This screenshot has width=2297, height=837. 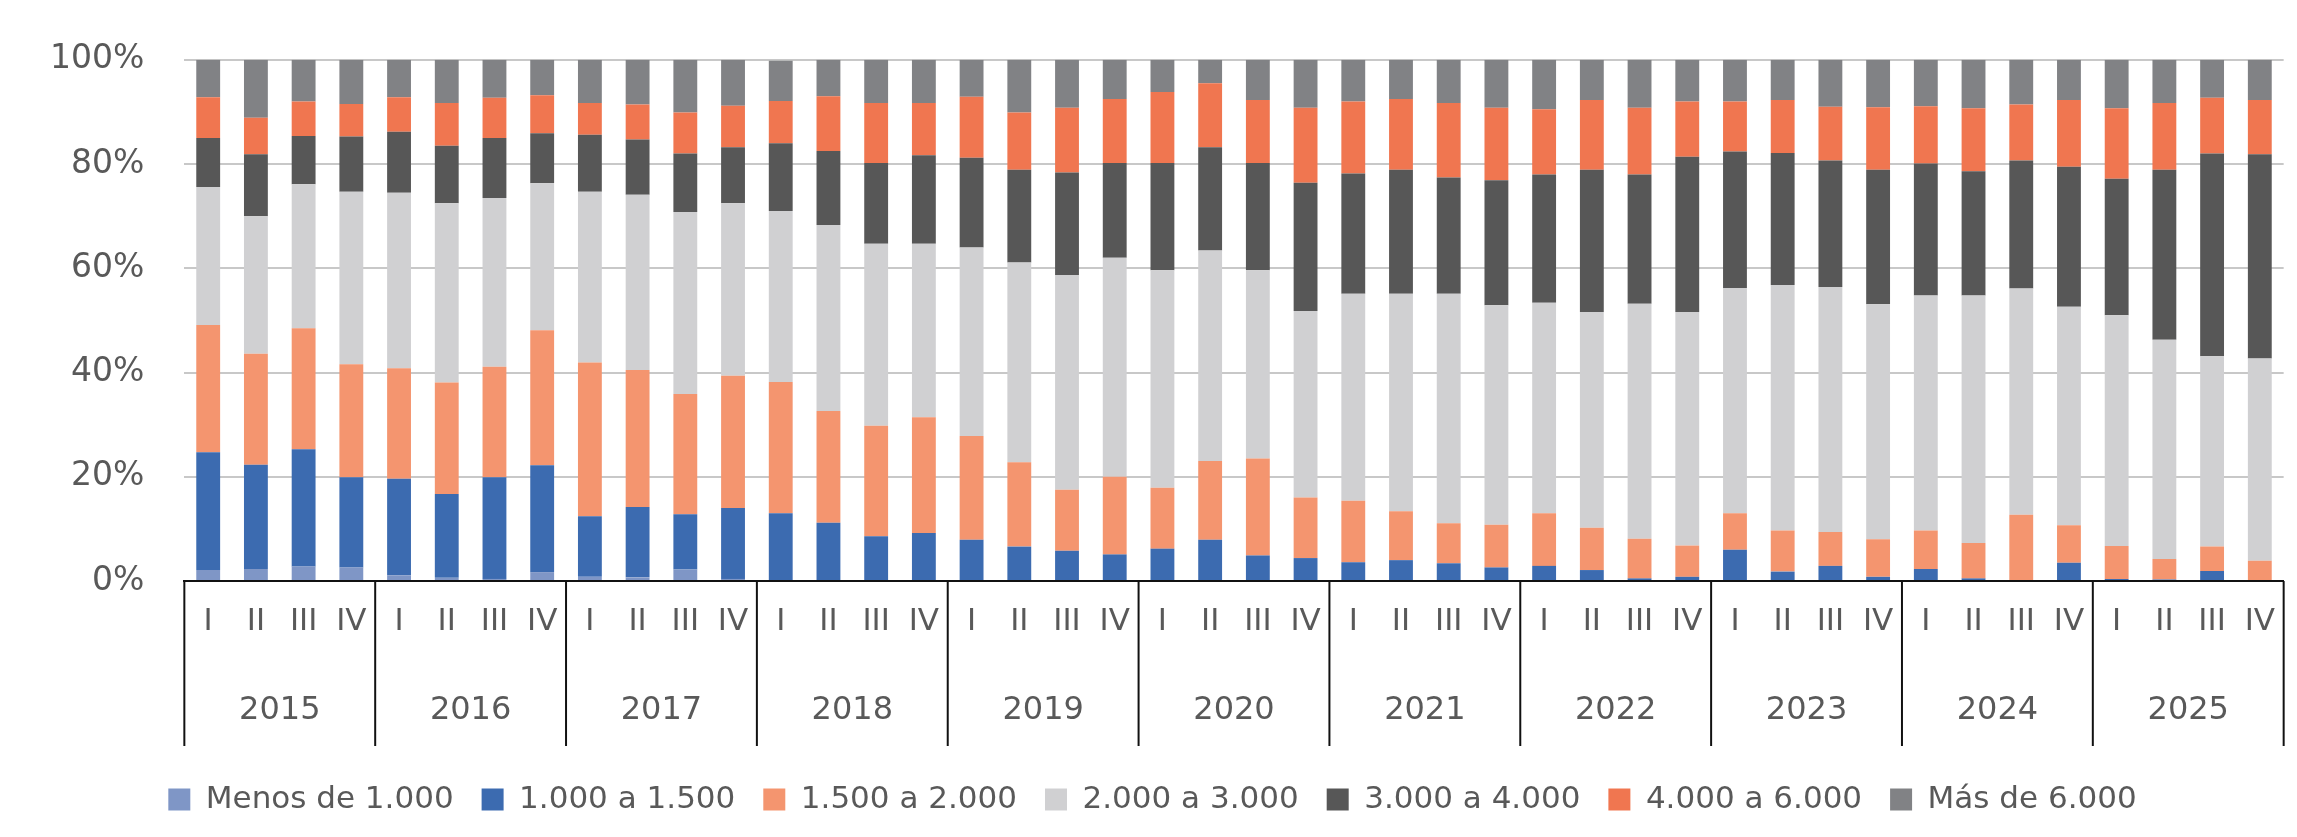 What do you see at coordinates (1472, 796) in the screenshot?
I see `legend-label: 3.000 a 4.000` at bounding box center [1472, 796].